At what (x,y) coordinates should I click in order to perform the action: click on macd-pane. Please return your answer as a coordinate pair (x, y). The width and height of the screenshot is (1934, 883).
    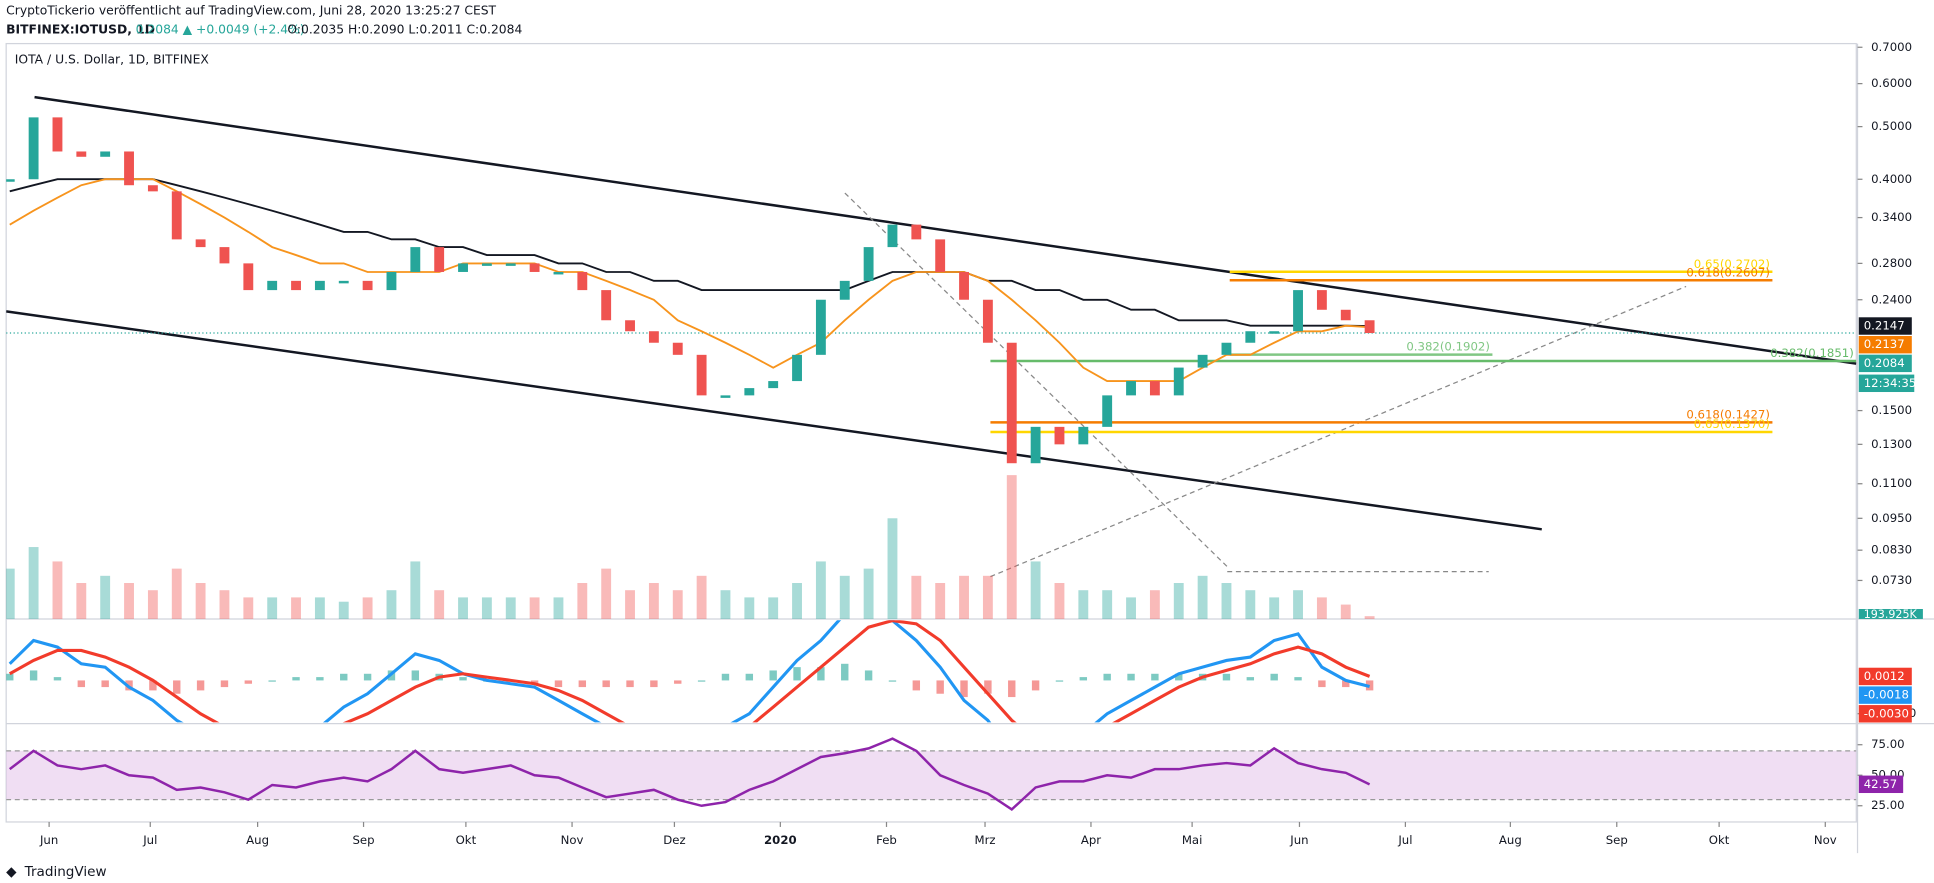
    Looking at the image, I should click on (690, 671).